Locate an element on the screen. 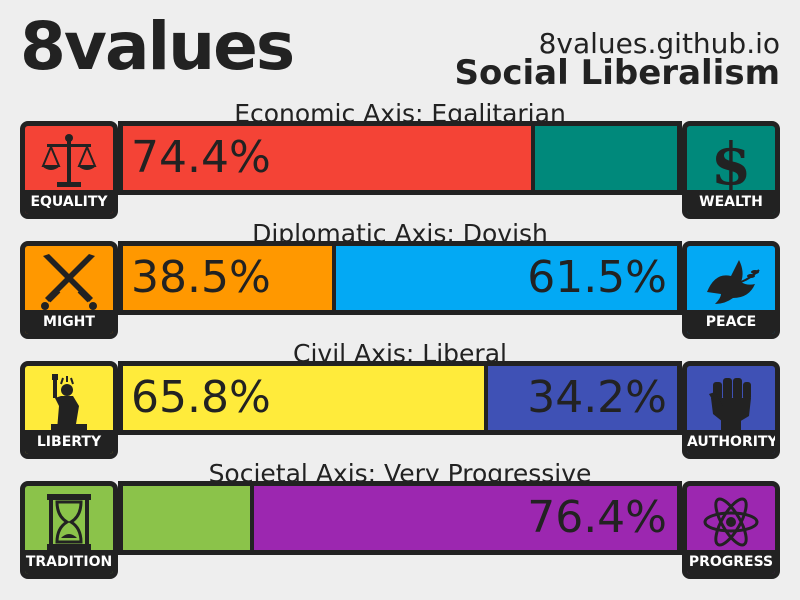 The height and width of the screenshot is (600, 800). civil-axis-bar: 65.8% 34.2% is located at coordinates (400, 398).